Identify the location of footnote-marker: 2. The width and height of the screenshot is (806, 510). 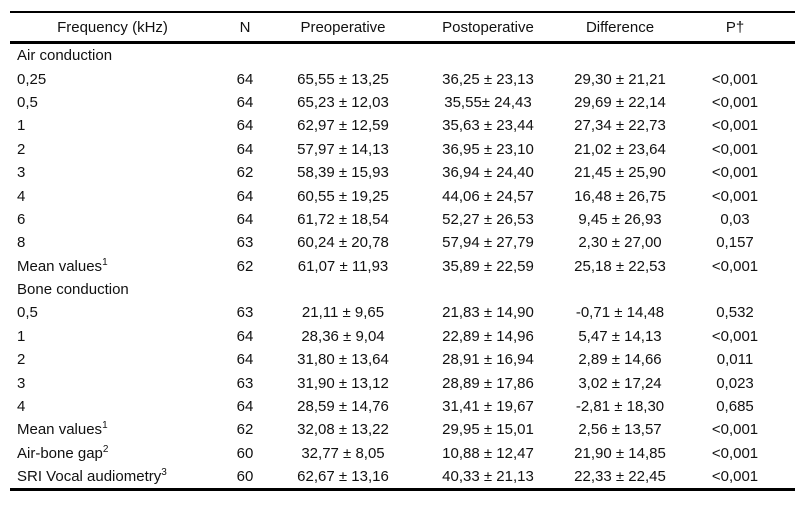
(105, 449).